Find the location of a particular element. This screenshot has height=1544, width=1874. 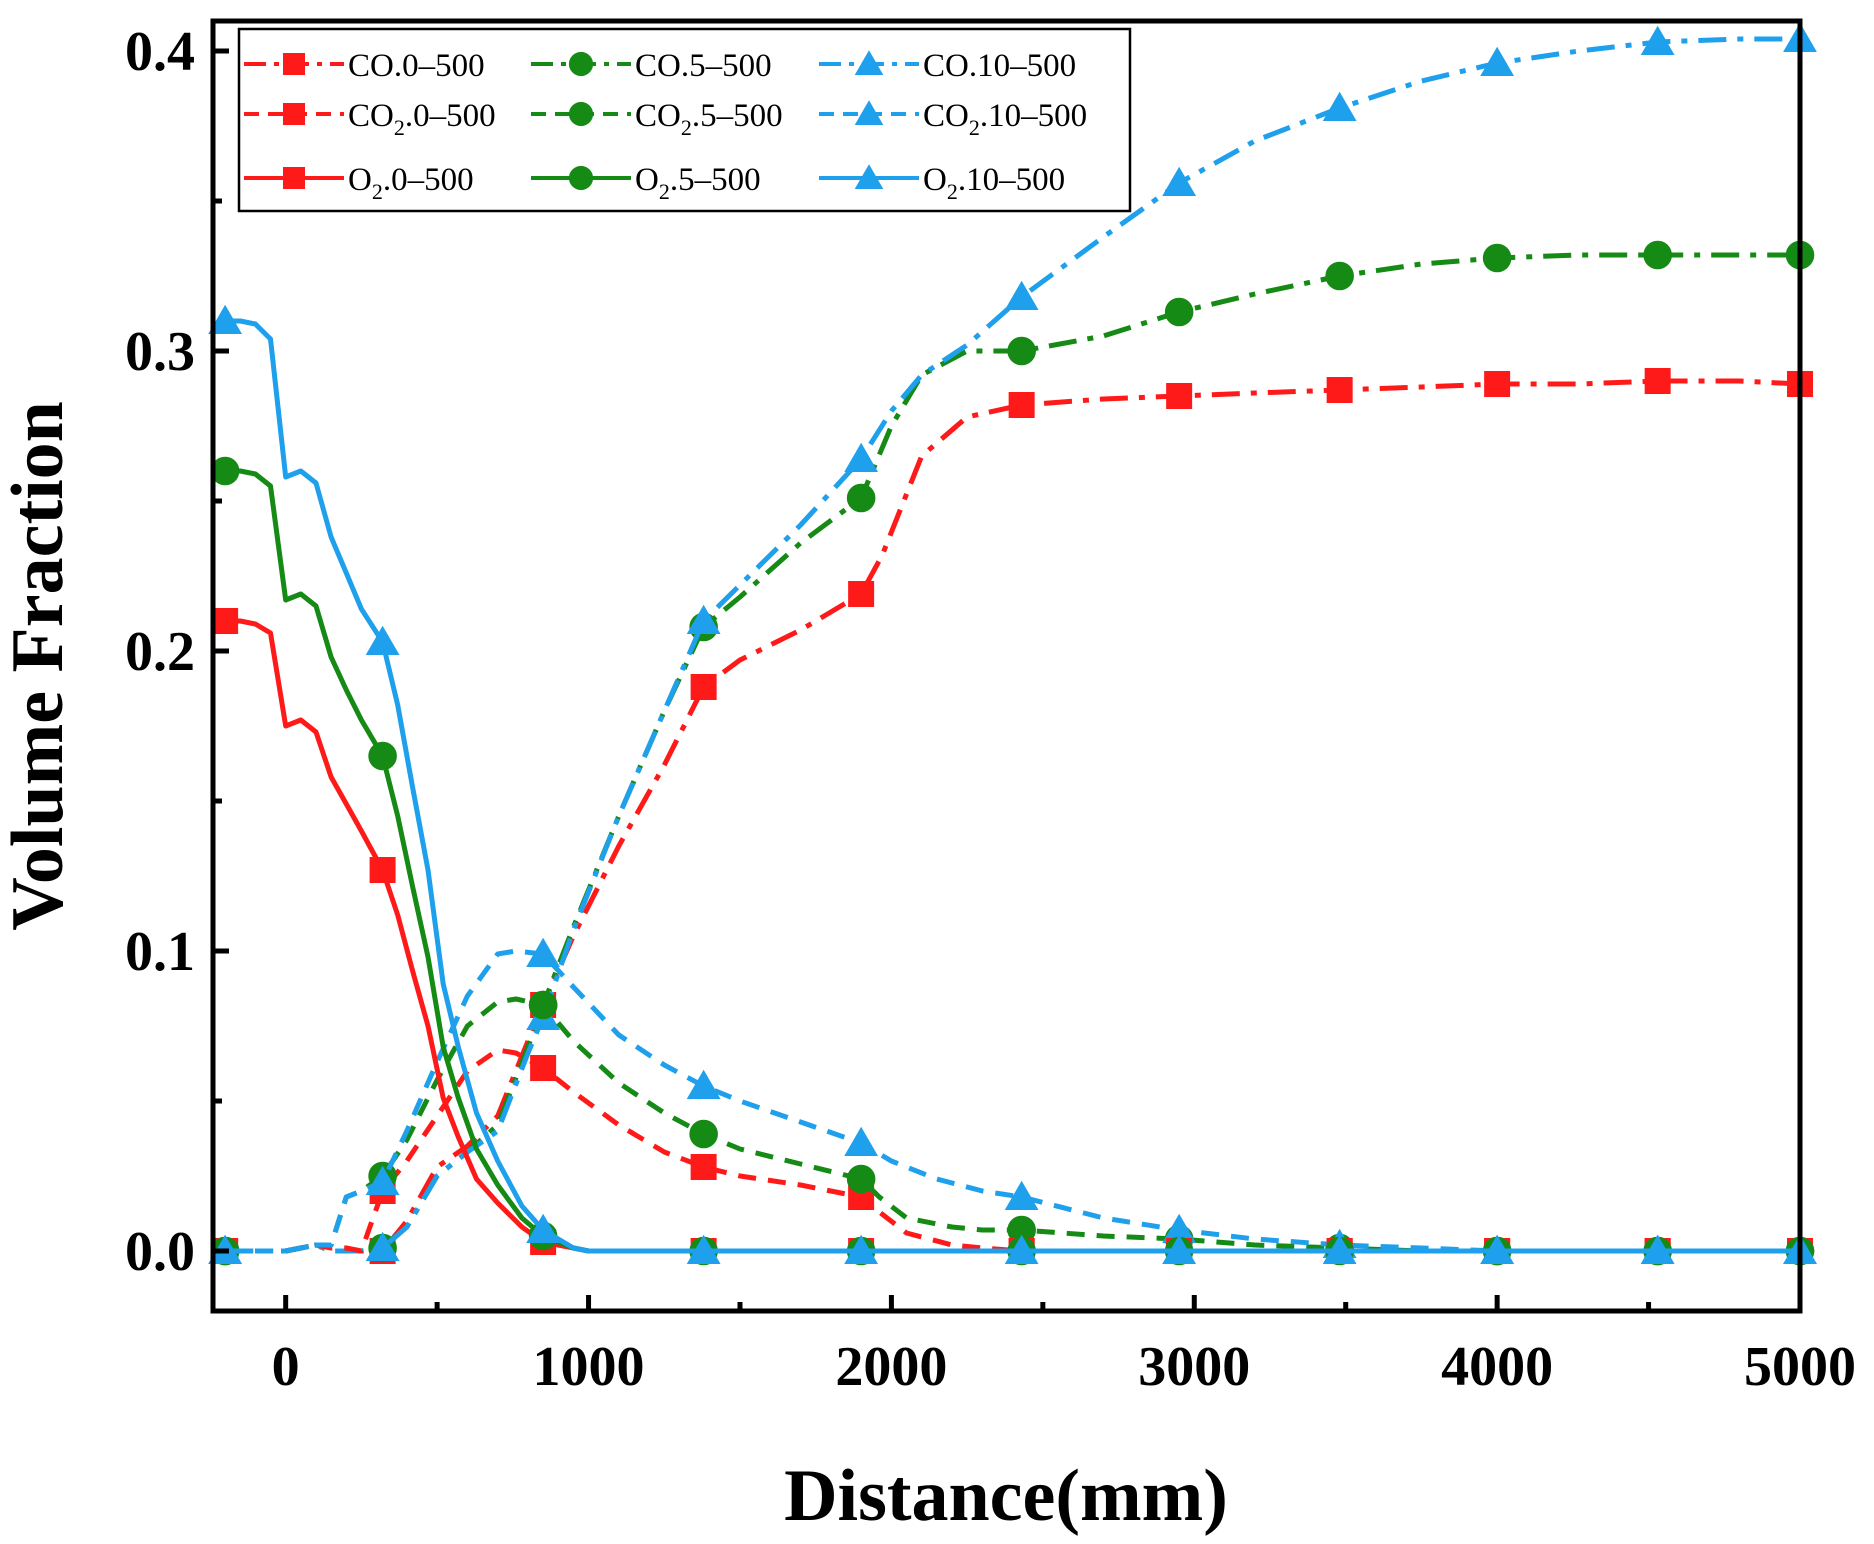

x-tick-label: 1000 is located at coordinates (589, 1367).